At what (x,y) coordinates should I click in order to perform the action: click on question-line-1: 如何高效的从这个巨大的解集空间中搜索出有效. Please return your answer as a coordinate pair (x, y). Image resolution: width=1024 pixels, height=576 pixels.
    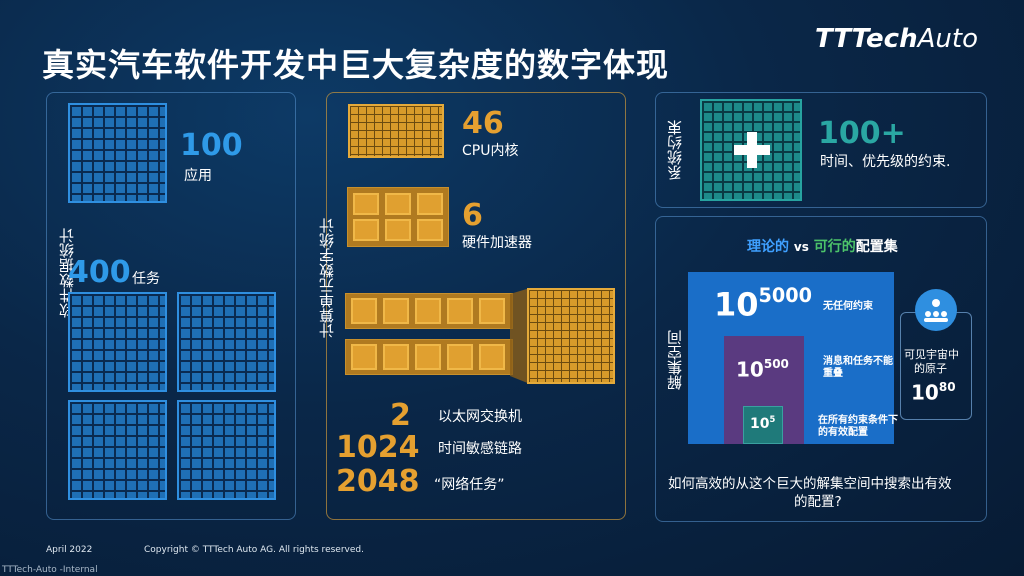
    Looking at the image, I should click on (810, 484).